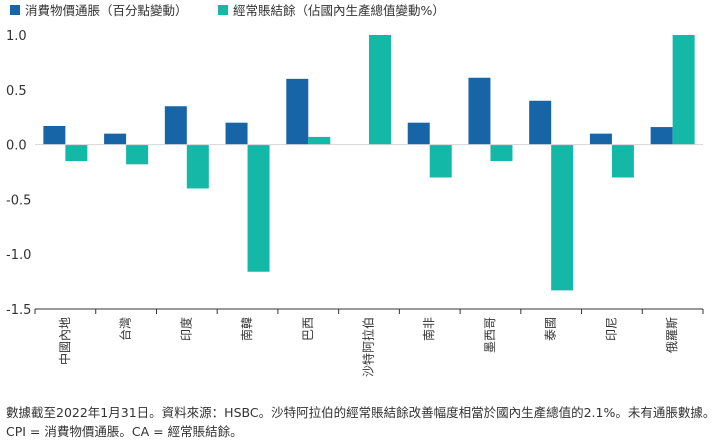 The width and height of the screenshot is (724, 443). Describe the element at coordinates (308, 329) in the screenshot. I see `category-label: 巴西` at that location.